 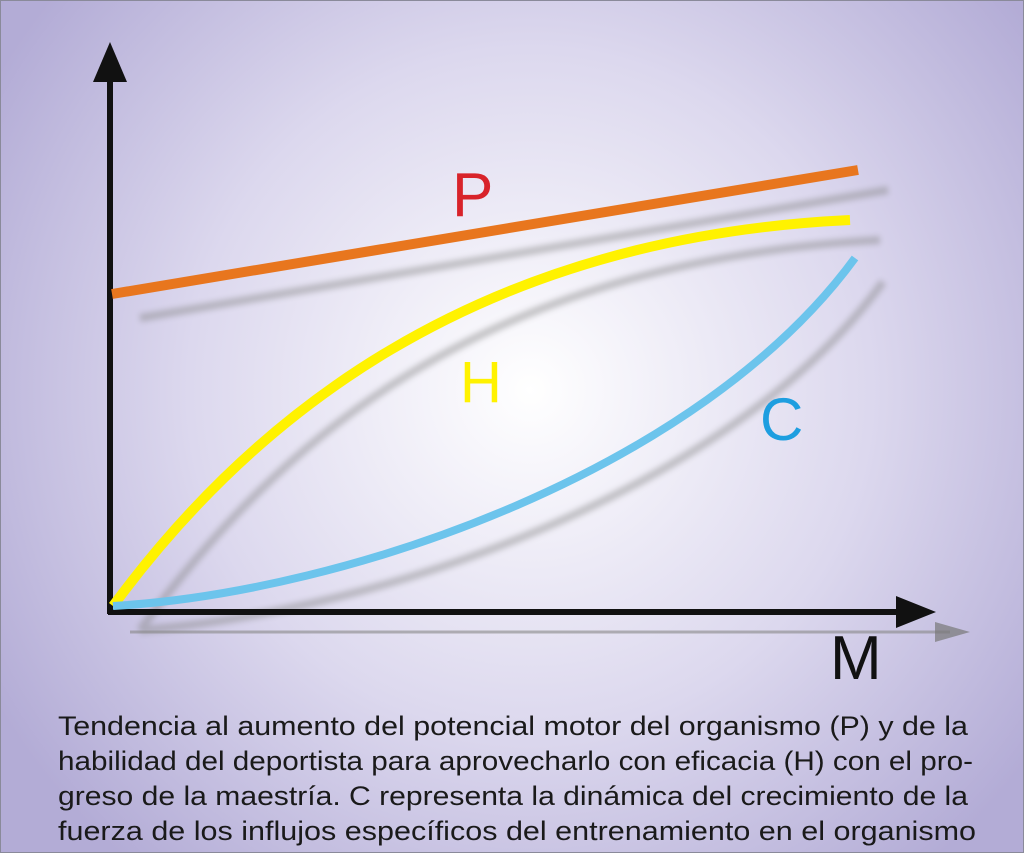 What do you see at coordinates (485, 232) in the screenshot?
I see `curve-p` at bounding box center [485, 232].